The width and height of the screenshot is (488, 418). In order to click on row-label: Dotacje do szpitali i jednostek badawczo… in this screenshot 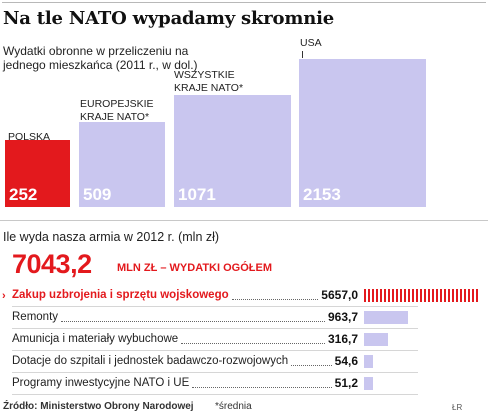, I will do `click(150, 361)`.